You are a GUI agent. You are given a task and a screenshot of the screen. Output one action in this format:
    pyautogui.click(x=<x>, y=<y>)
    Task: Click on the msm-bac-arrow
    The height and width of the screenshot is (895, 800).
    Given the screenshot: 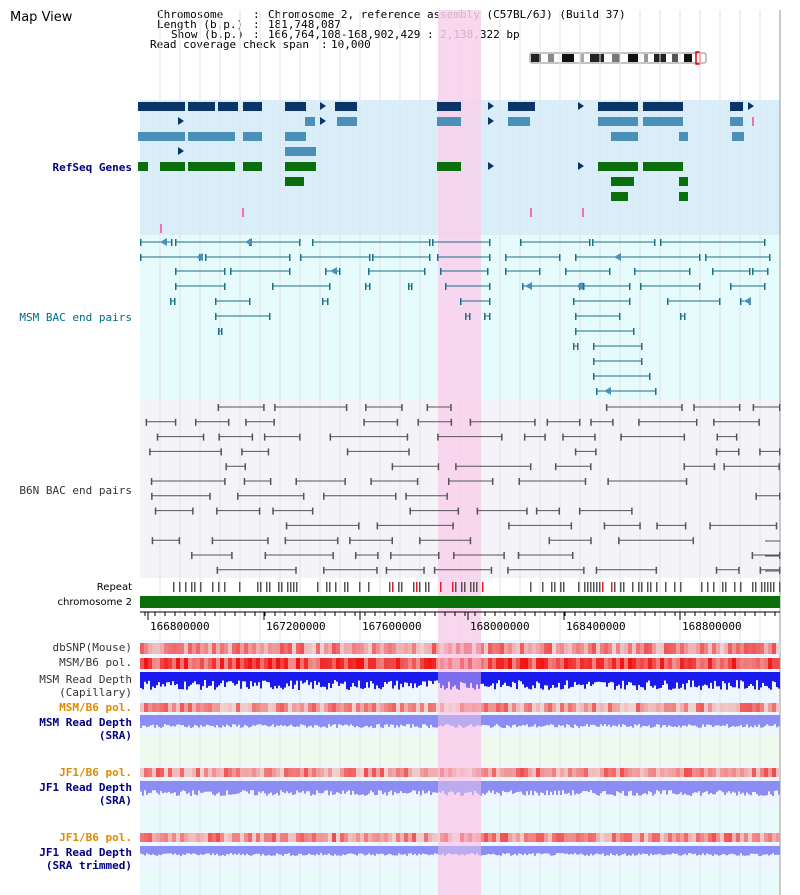 What is the action you would take?
    pyautogui.click(x=747, y=301)
    